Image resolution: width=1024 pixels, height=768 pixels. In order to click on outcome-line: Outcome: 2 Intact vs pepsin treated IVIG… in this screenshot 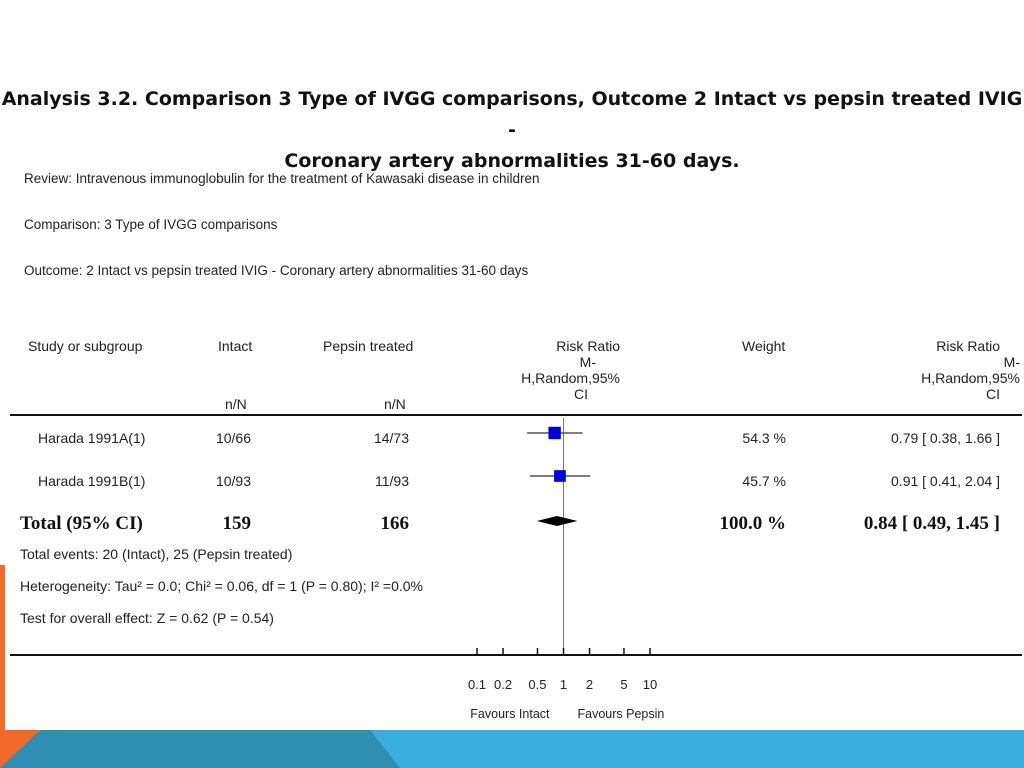, I will do `click(276, 270)`.